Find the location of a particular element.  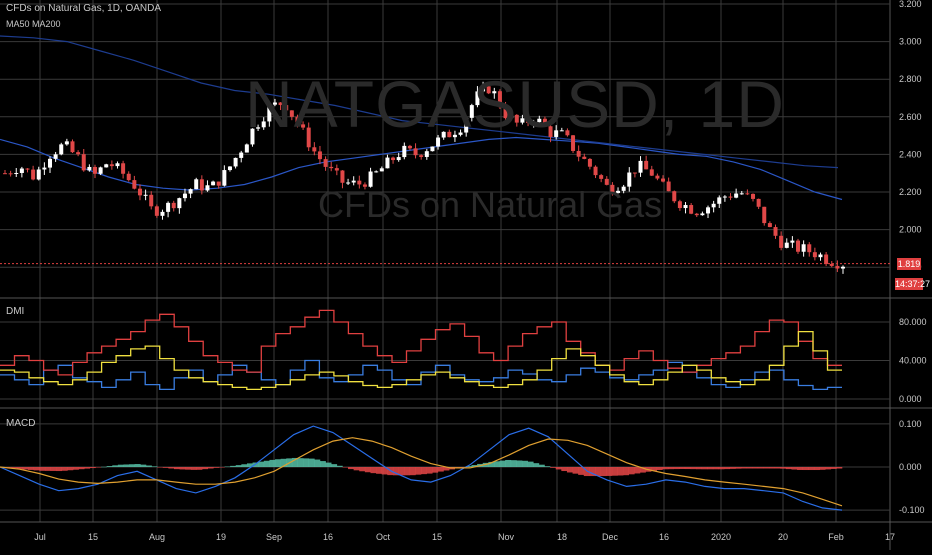

time-tick-label: Nov is located at coordinates (506, 537).